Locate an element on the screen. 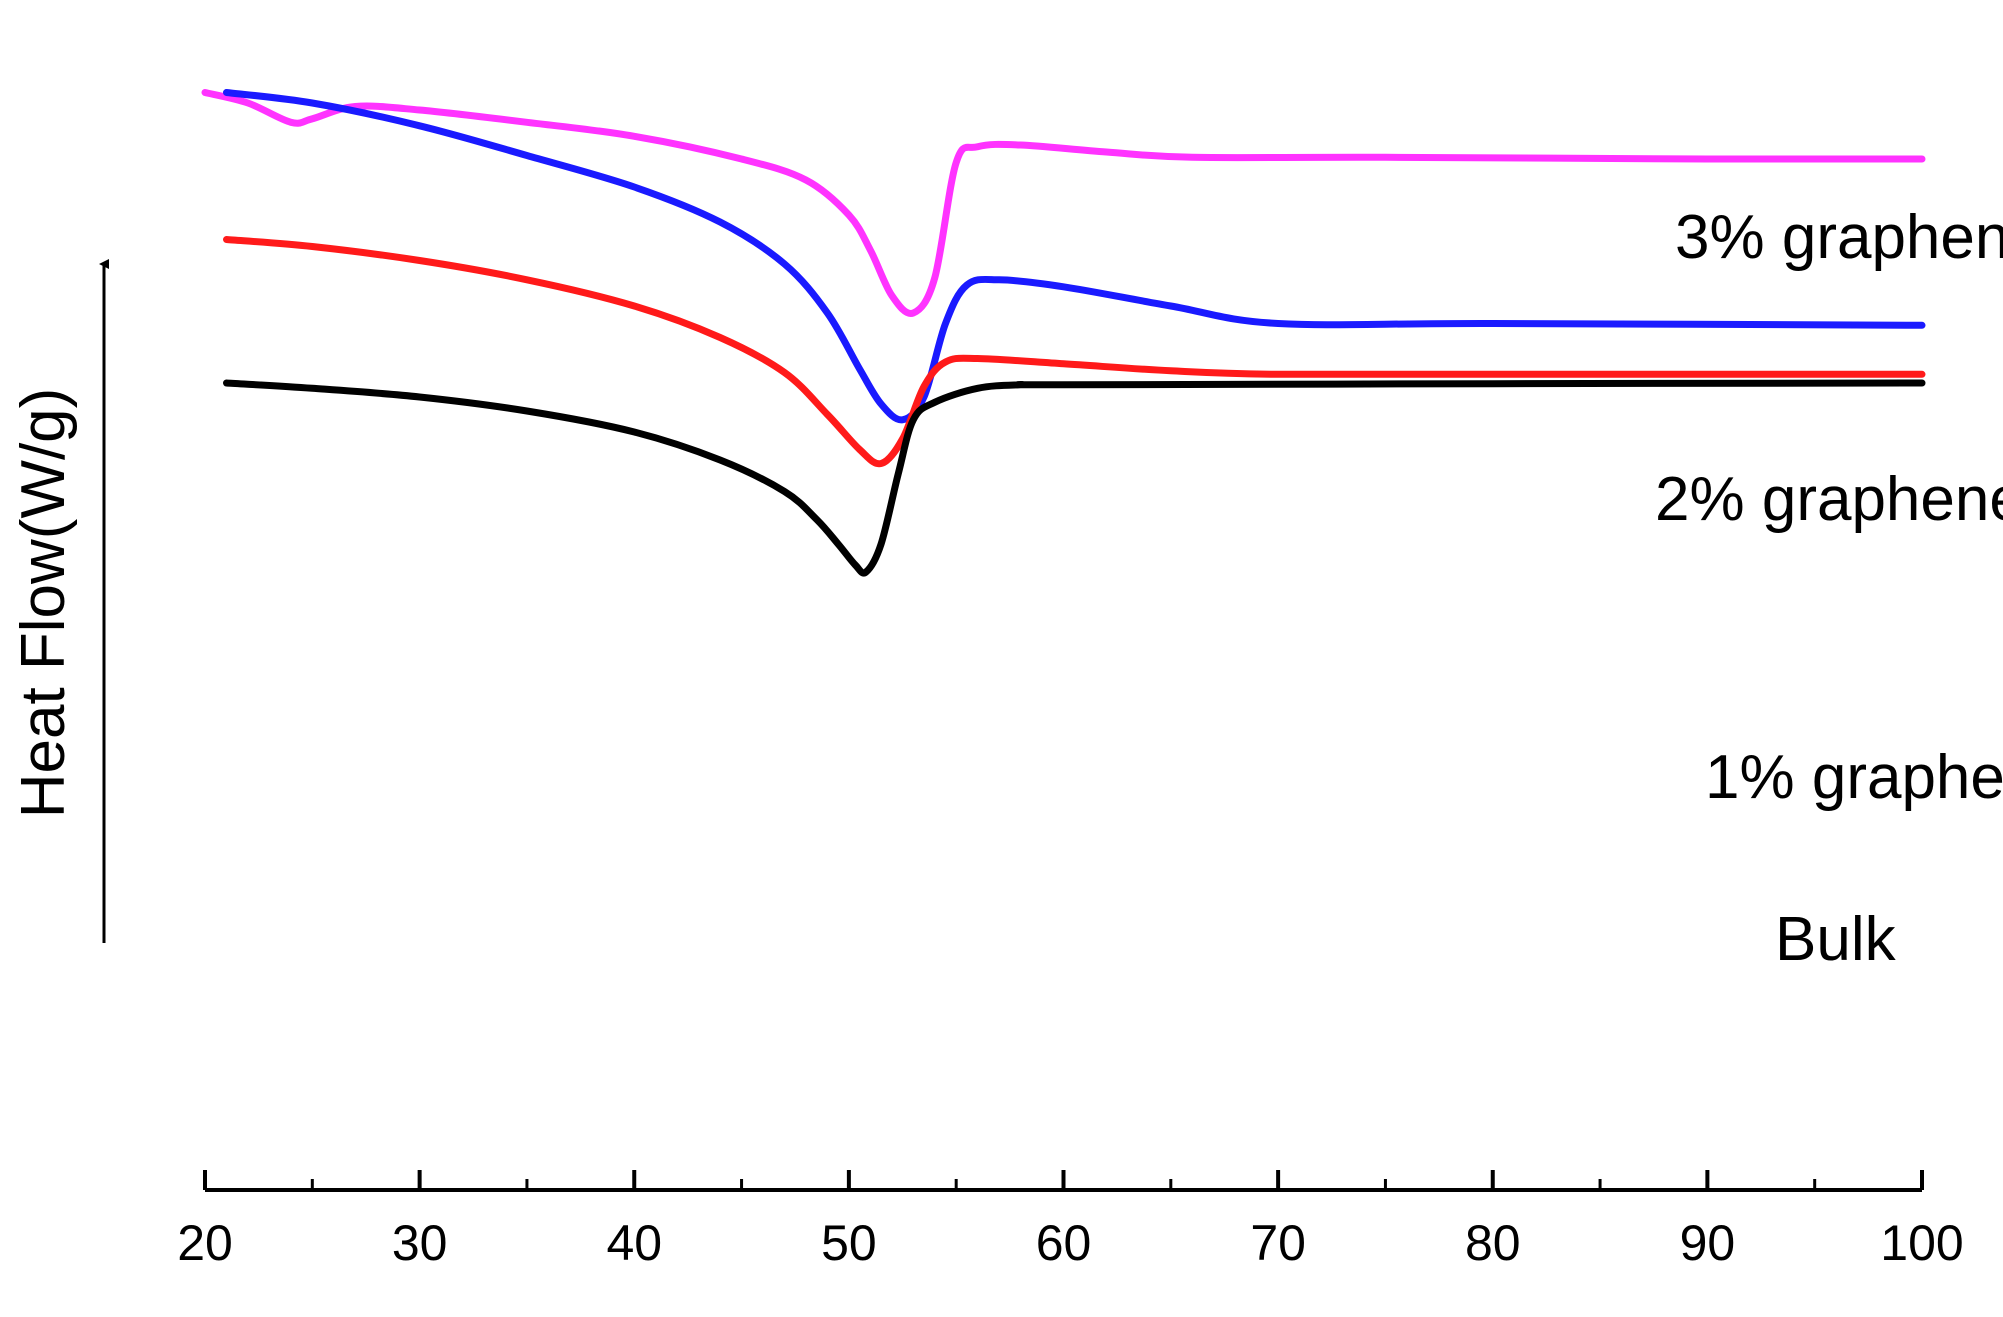  x-tick-label: 60 is located at coordinates (1064, 1243).